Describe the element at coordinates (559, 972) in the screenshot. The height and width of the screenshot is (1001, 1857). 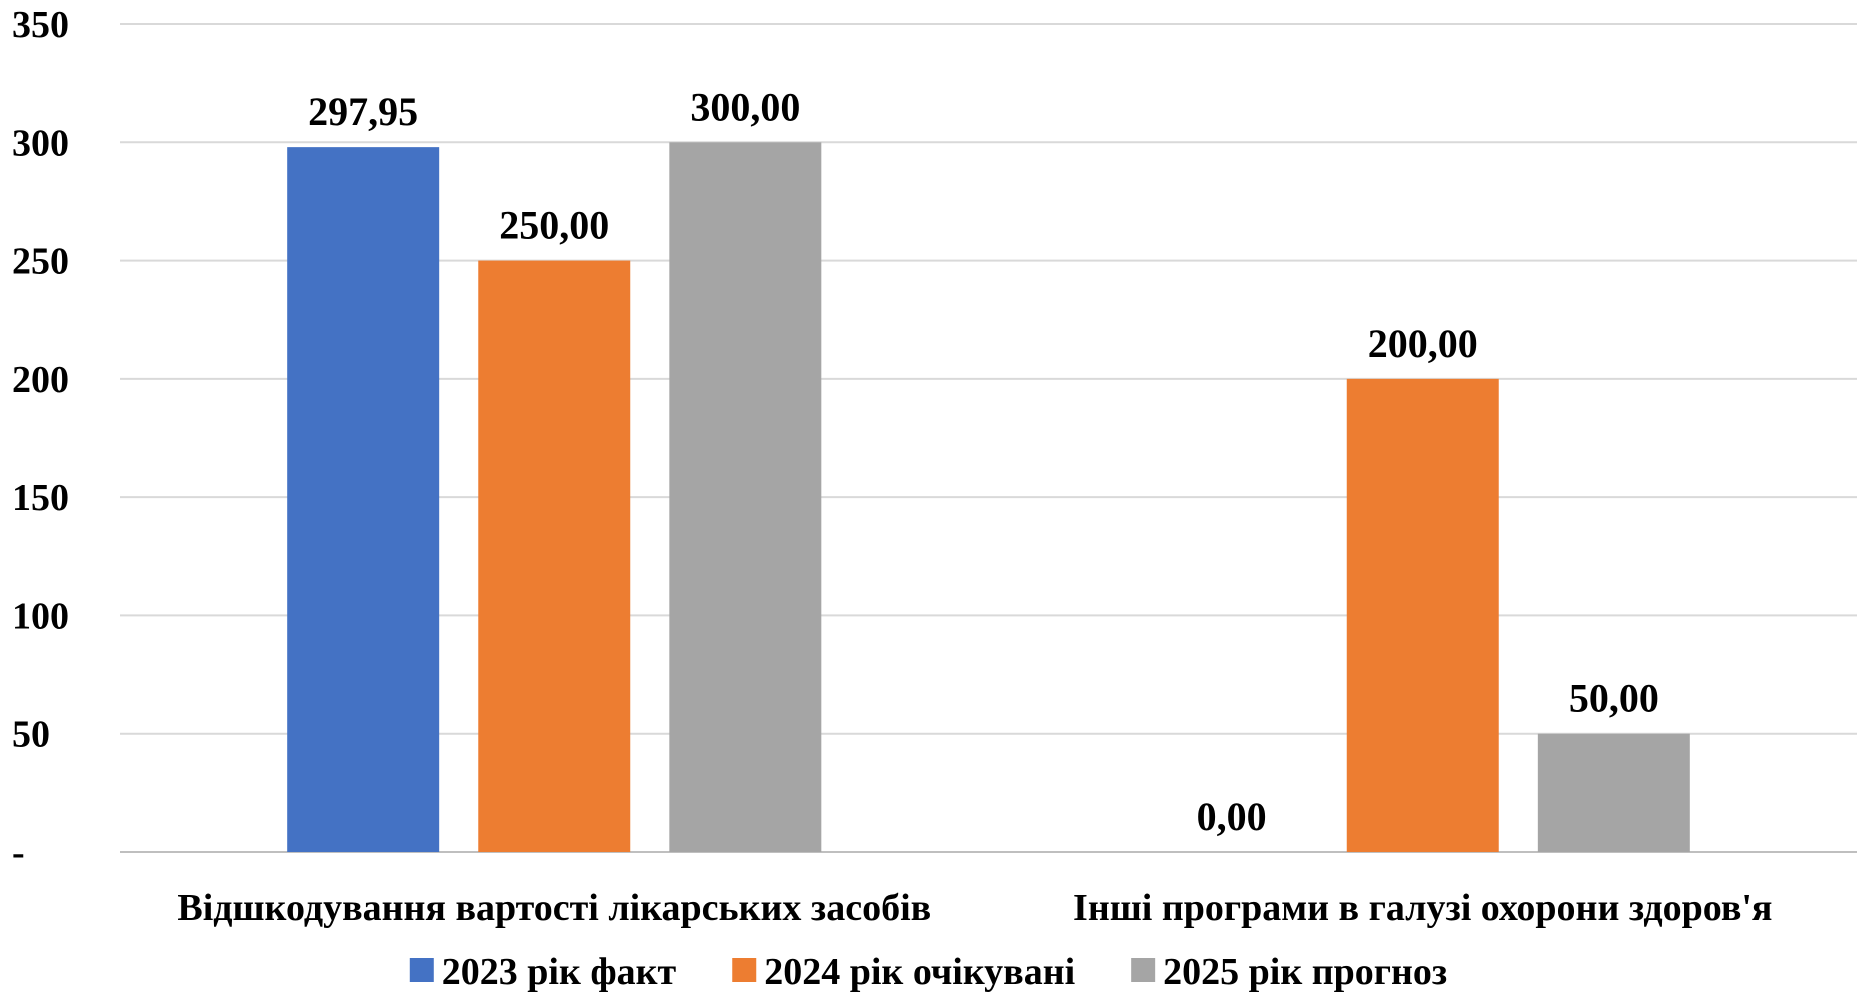
I see `legend-label: 2023 рік факт` at that location.